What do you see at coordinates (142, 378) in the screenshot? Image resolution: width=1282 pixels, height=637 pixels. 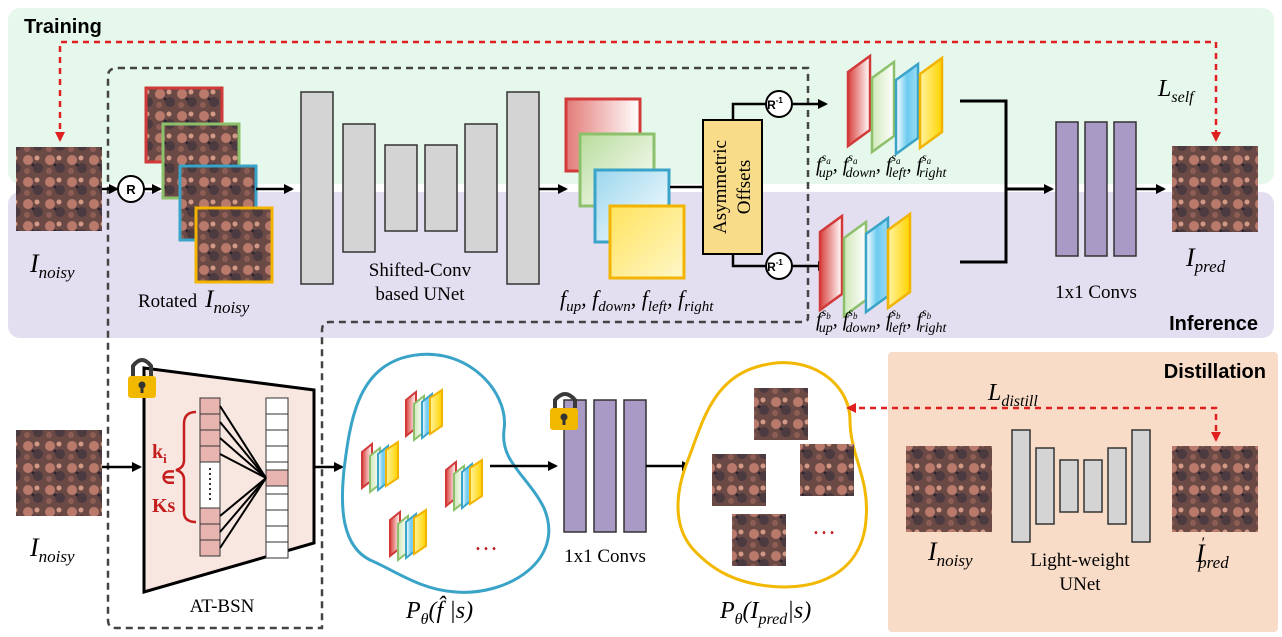 I see `bsn-lock-icon` at bounding box center [142, 378].